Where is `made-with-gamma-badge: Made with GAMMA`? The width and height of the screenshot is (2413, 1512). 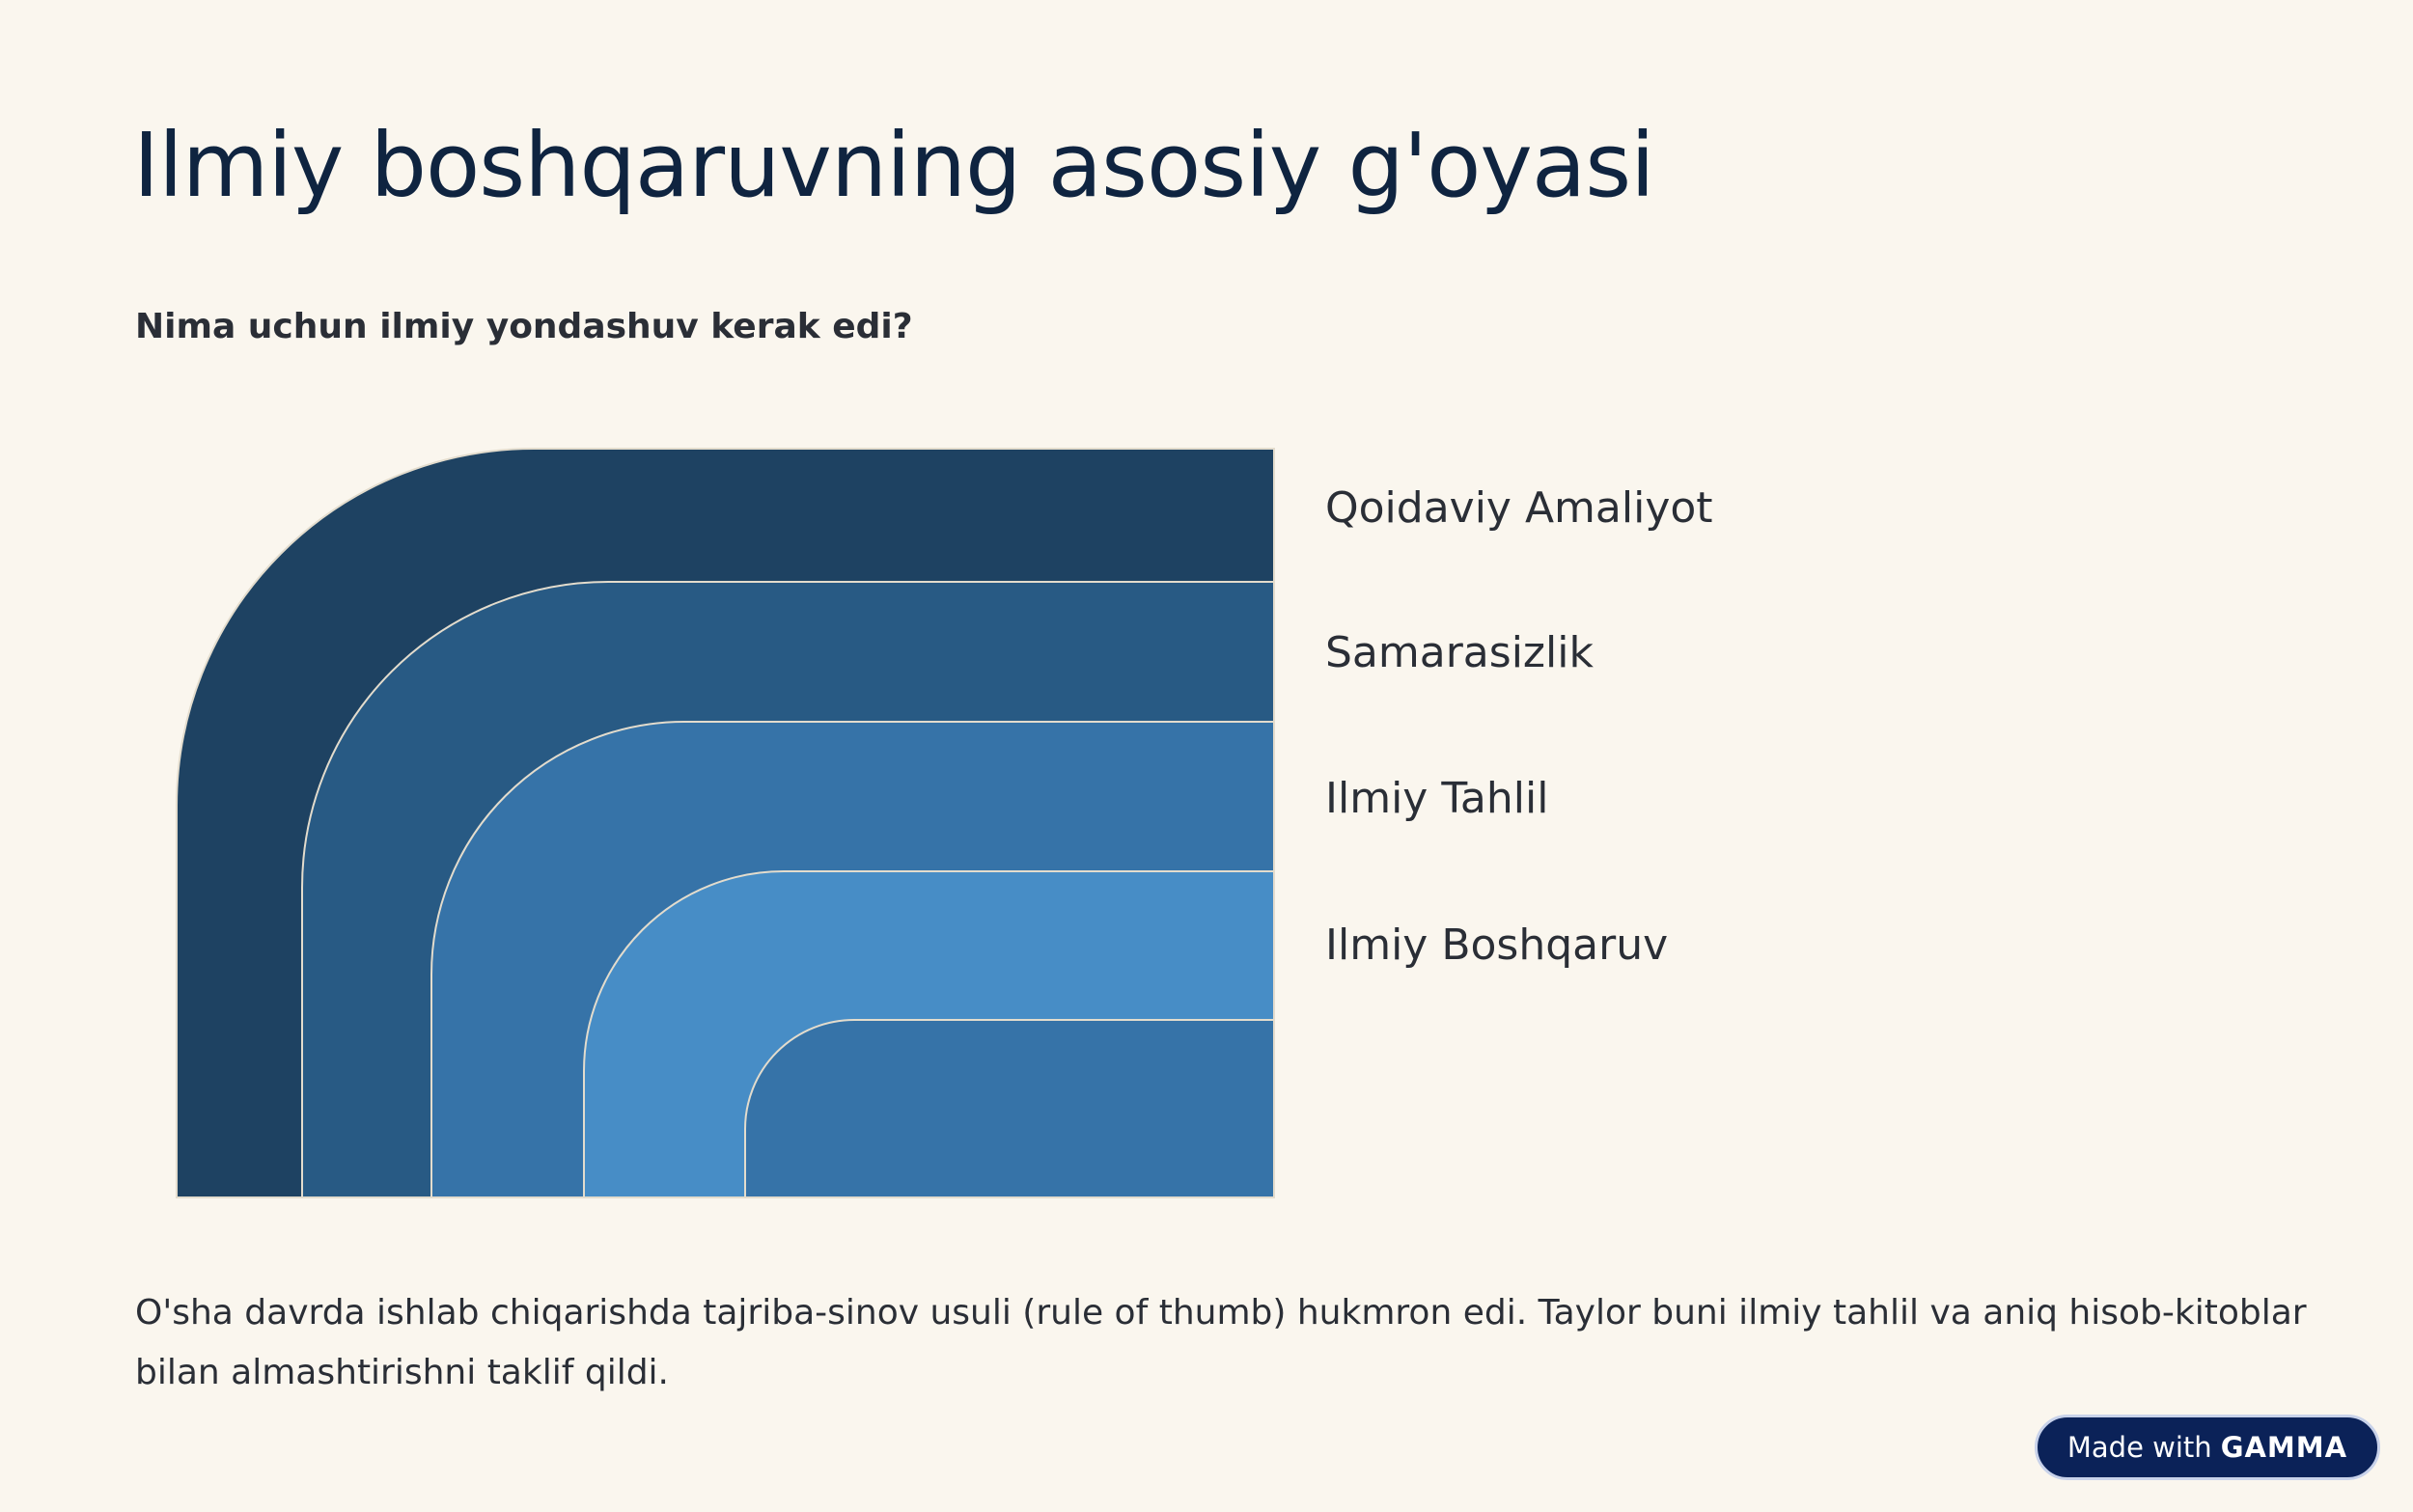 made-with-gamma-badge: Made with GAMMA is located at coordinates (2207, 1447).